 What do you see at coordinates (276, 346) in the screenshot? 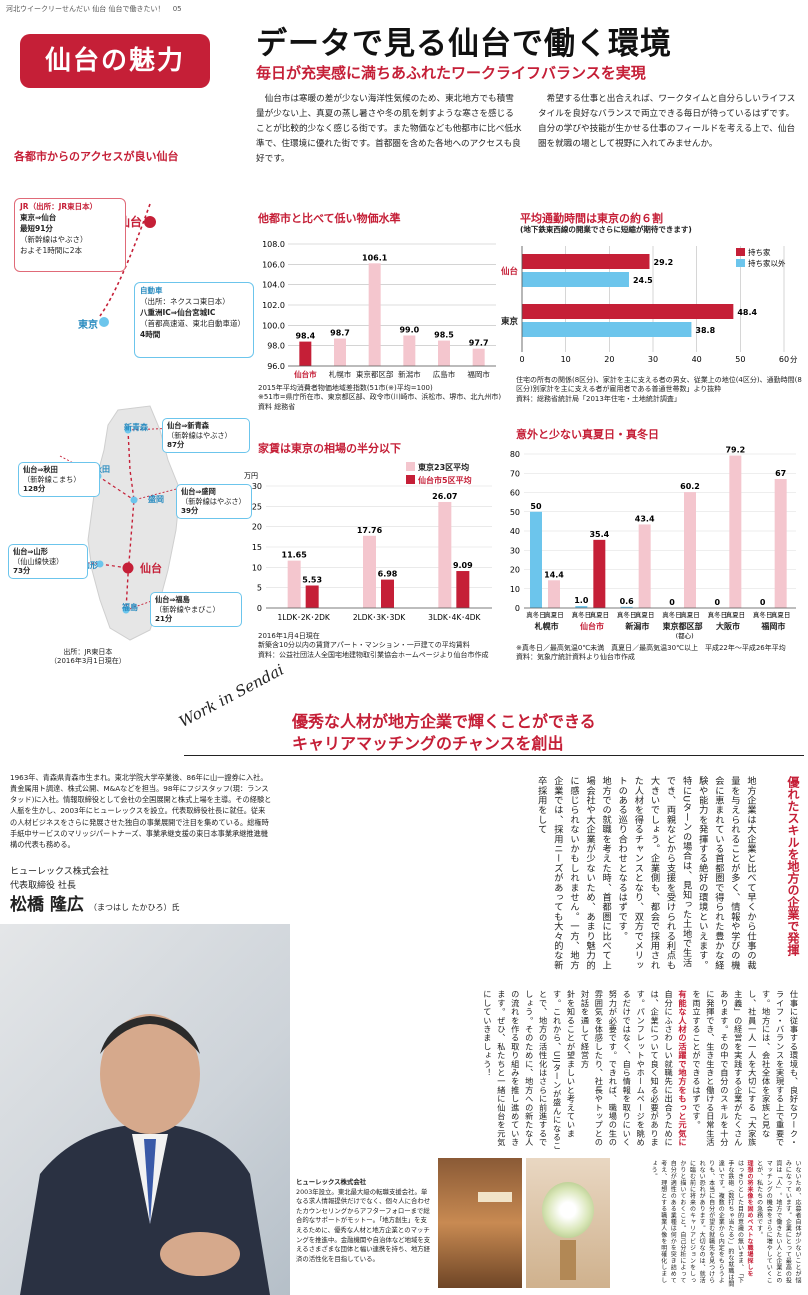
I see `price-ytick: 98.0` at bounding box center [276, 346].